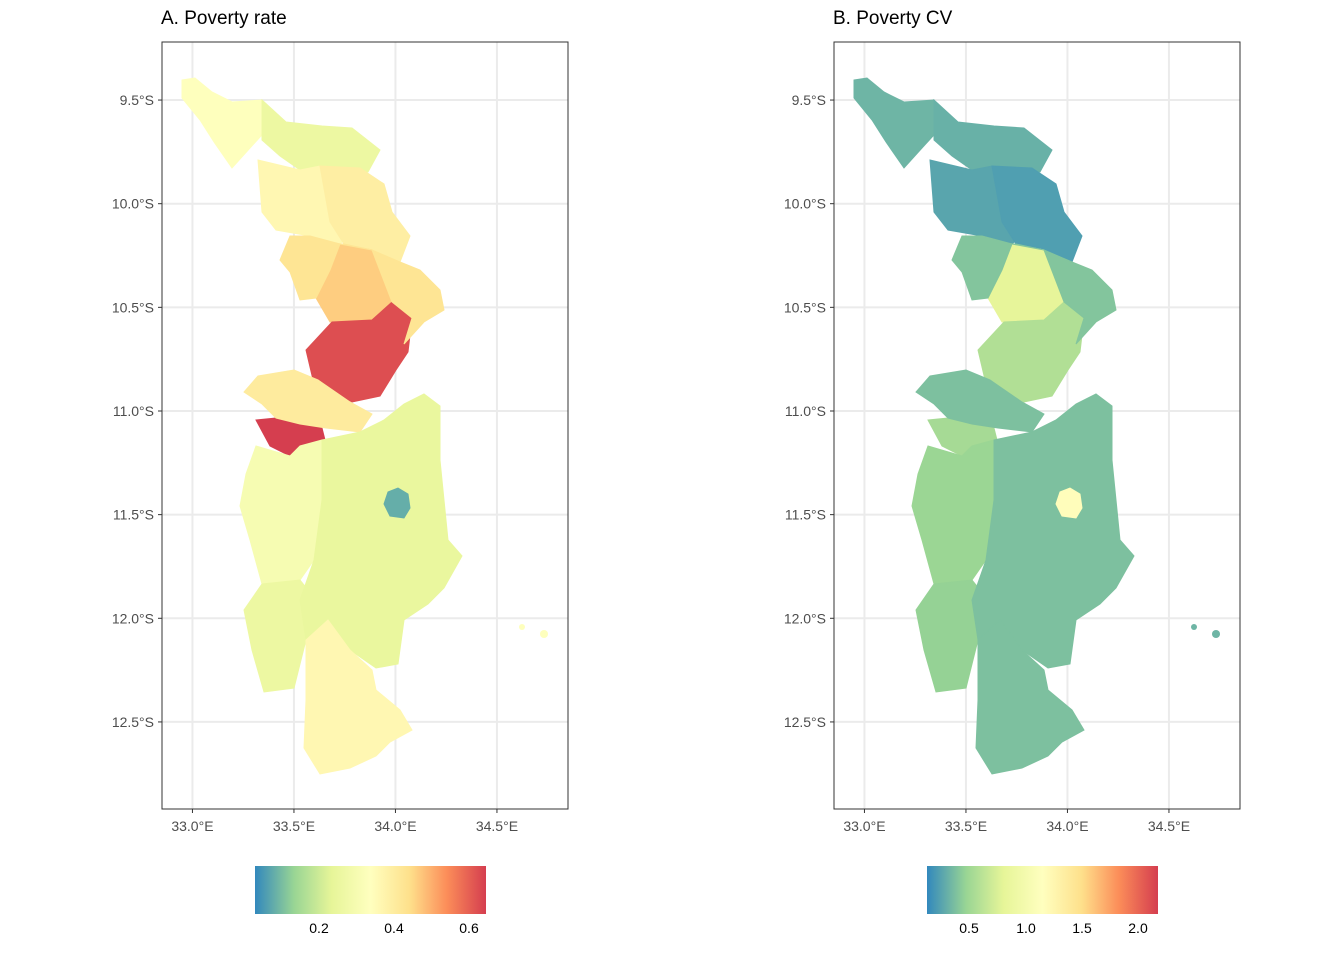 The image size is (1344, 960). I want to click on panel-title: B. Poverty CV, so click(893, 18).